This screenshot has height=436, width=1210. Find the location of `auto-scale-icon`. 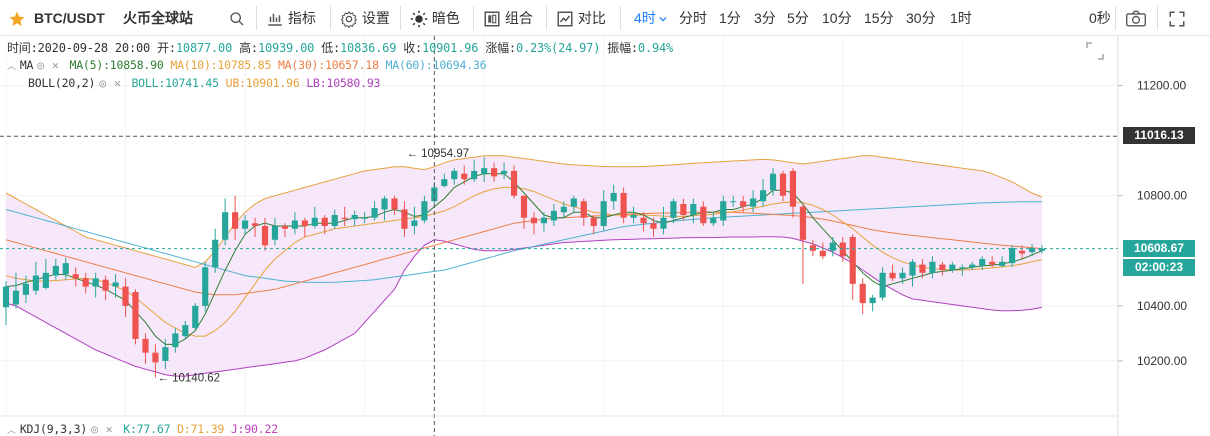

auto-scale-icon is located at coordinates (1095, 51).